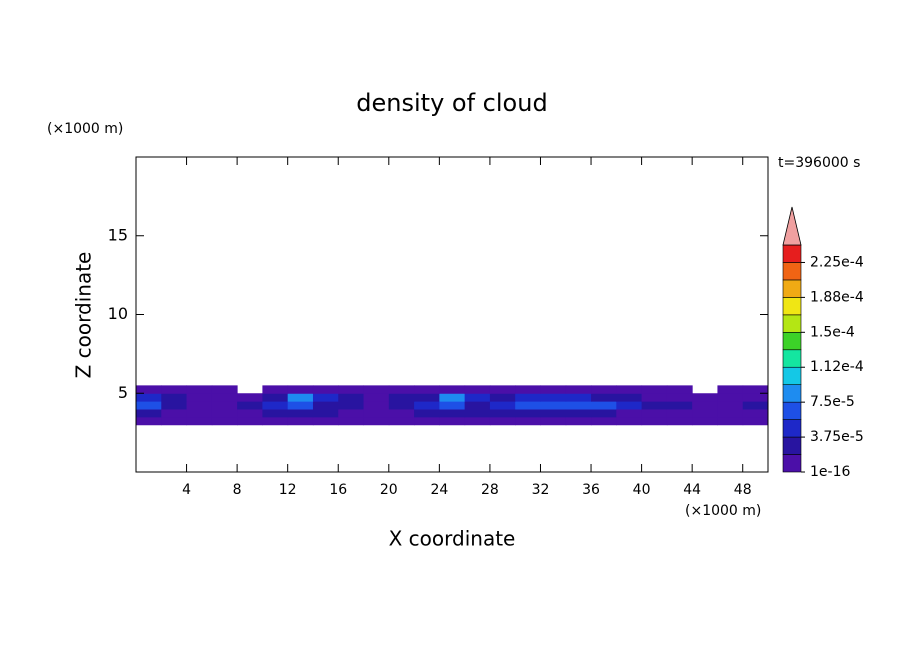 This screenshot has width=904, height=658. What do you see at coordinates (452, 539) in the screenshot?
I see `x-axis-label: X coordinate` at bounding box center [452, 539].